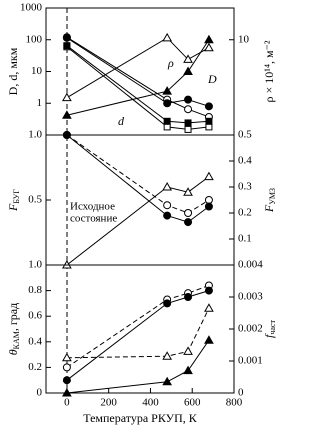 This screenshot has width=320, height=429. I want to click on axis-title-rest: , град, so click(13, 317).